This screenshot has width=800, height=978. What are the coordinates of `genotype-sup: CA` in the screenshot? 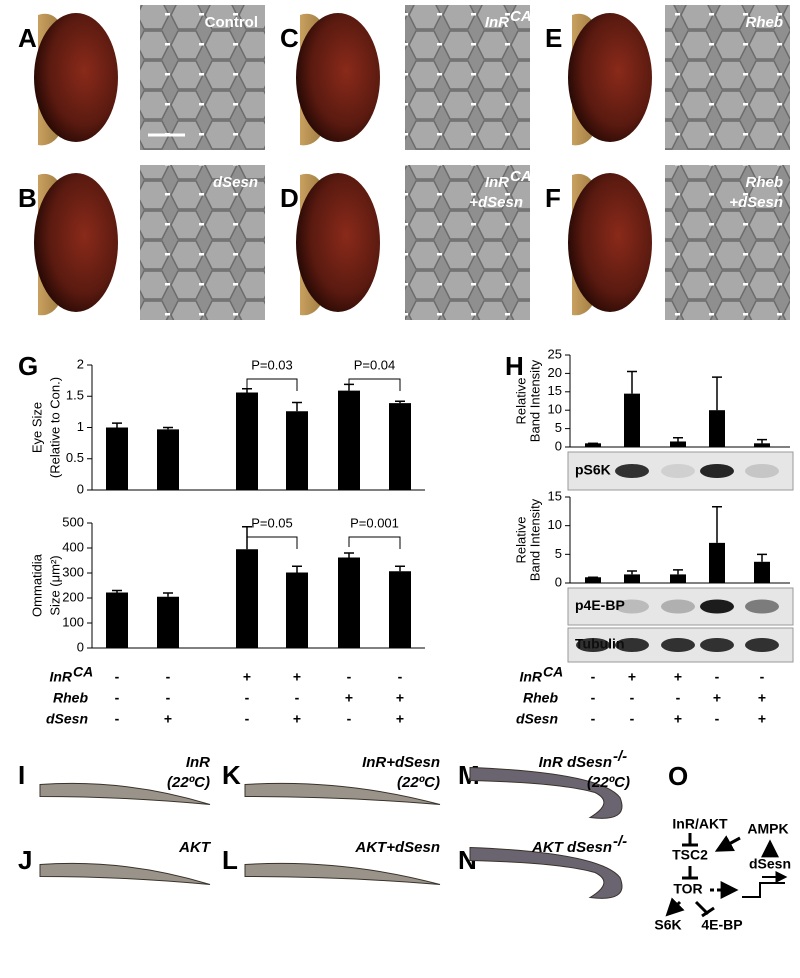 It's located at (553, 672).